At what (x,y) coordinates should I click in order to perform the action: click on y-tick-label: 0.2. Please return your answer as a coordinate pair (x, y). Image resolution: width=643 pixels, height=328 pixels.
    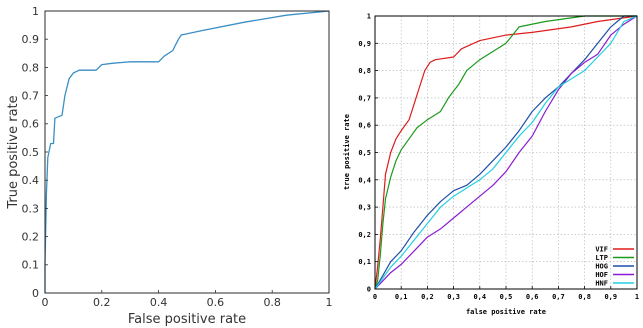
    Looking at the image, I should click on (31, 236).